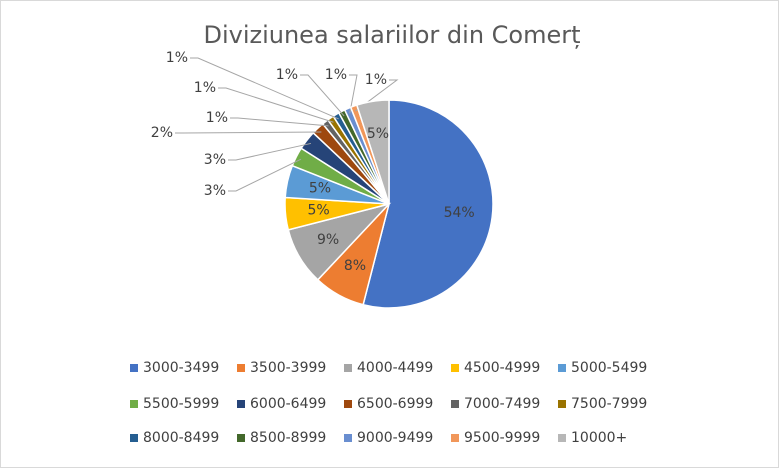 This screenshot has height=468, width=779. Describe the element at coordinates (395, 404) in the screenshot. I see `legend-label: 6500-6999` at that location.